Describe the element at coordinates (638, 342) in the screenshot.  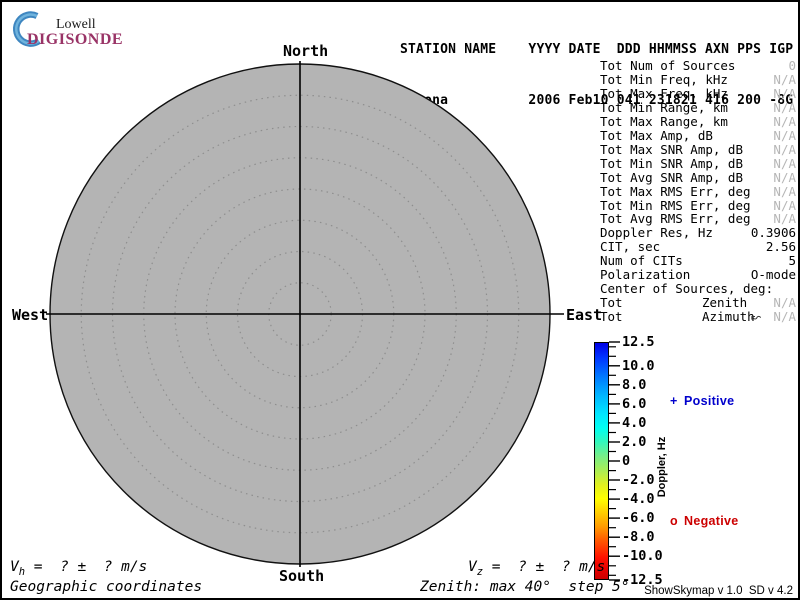
I see `colorbar-tick-label: 12.5` at that location.